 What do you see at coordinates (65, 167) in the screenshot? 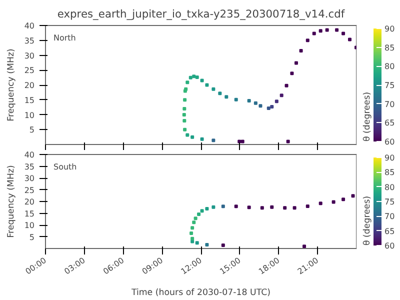
I see `annotation: South` at bounding box center [65, 167].